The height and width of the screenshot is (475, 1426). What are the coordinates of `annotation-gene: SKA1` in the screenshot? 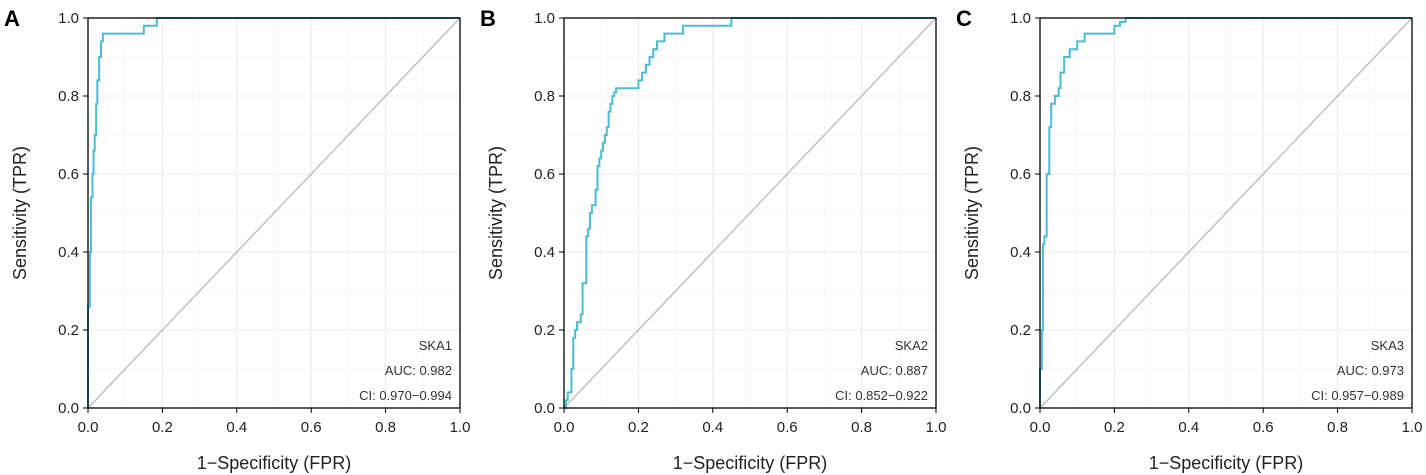 It's located at (435, 345).